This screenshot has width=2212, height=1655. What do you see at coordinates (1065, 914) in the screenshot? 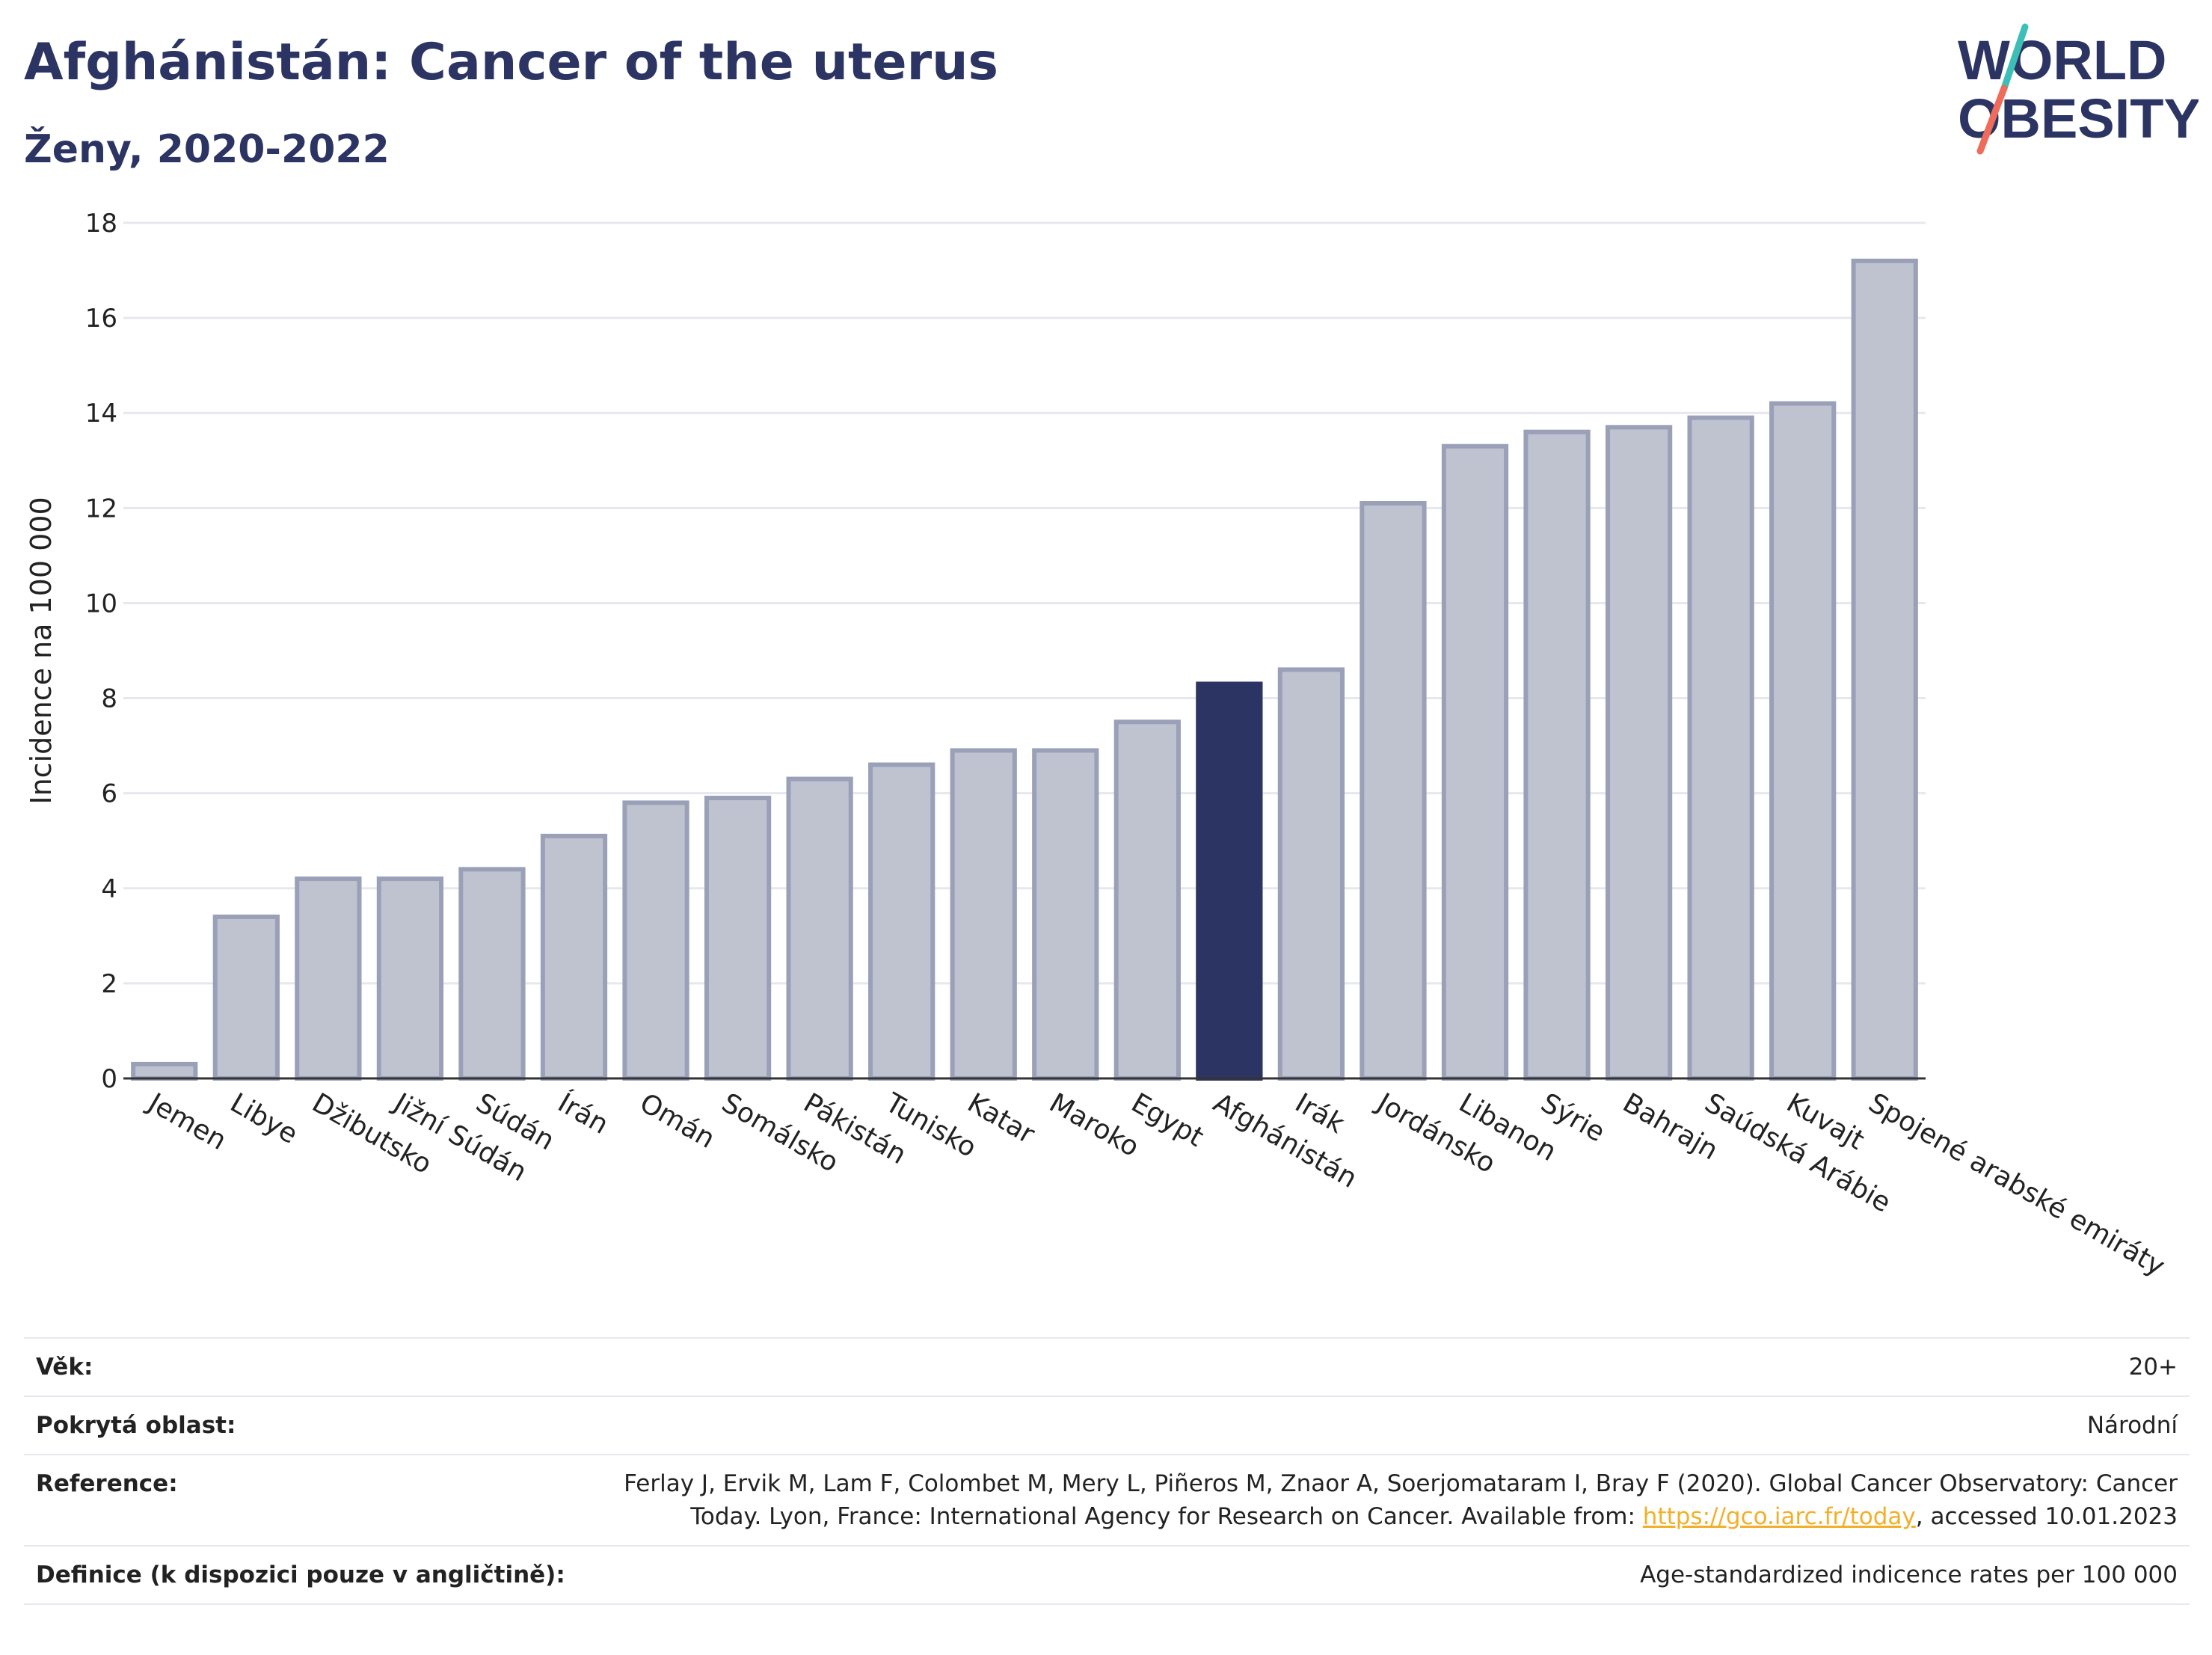
I see `bar-Maroko` at bounding box center [1065, 914].